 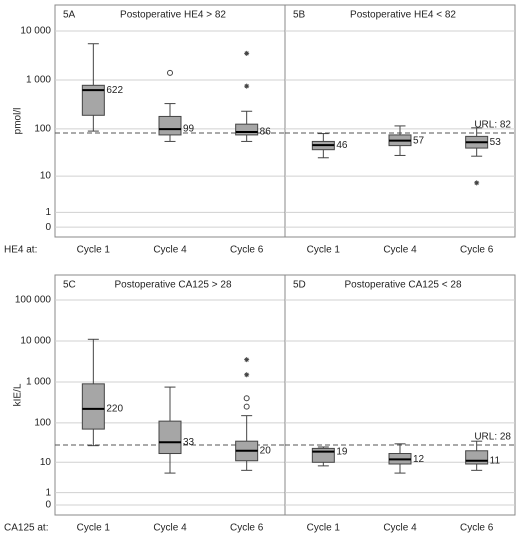 I want to click on panel-label: 5C, so click(x=69, y=285).